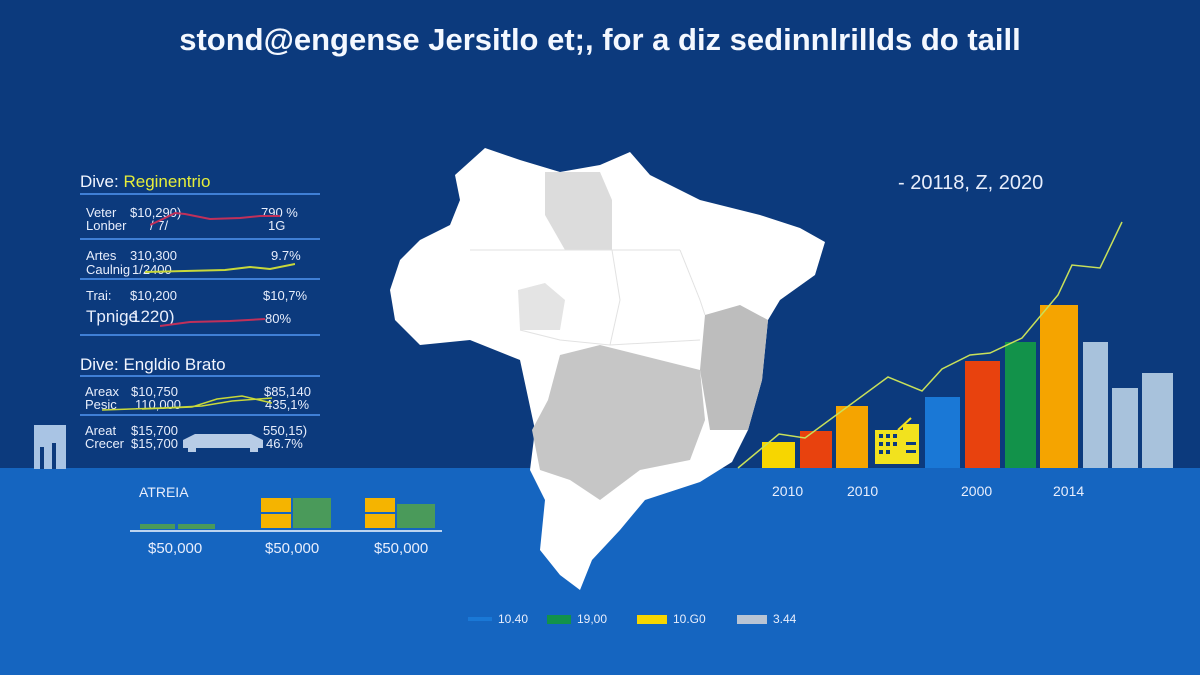  Describe the element at coordinates (164, 492) in the screenshot. I see `mini-label: ATREIA` at that location.